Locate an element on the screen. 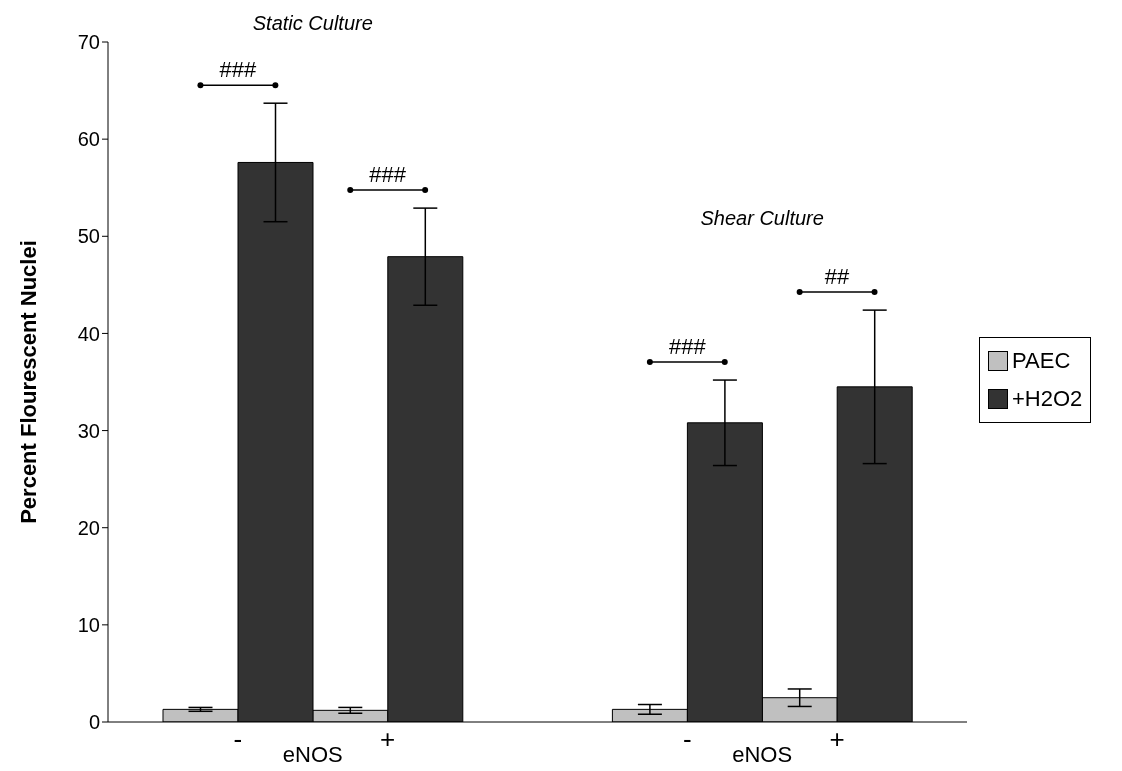 The width and height of the screenshot is (1122, 771). y-tick-label: 40 is located at coordinates (88, 333).